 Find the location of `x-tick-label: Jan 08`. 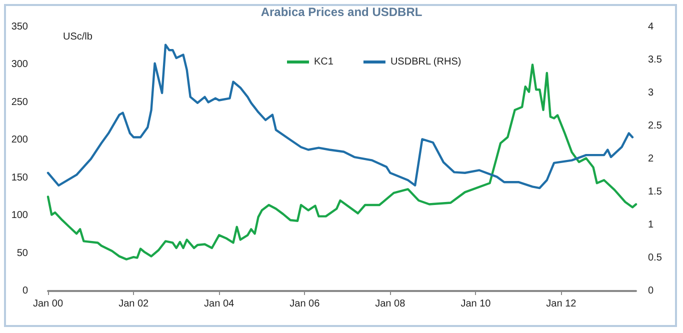

x-tick-label: Jan 08 is located at coordinates (390, 304).